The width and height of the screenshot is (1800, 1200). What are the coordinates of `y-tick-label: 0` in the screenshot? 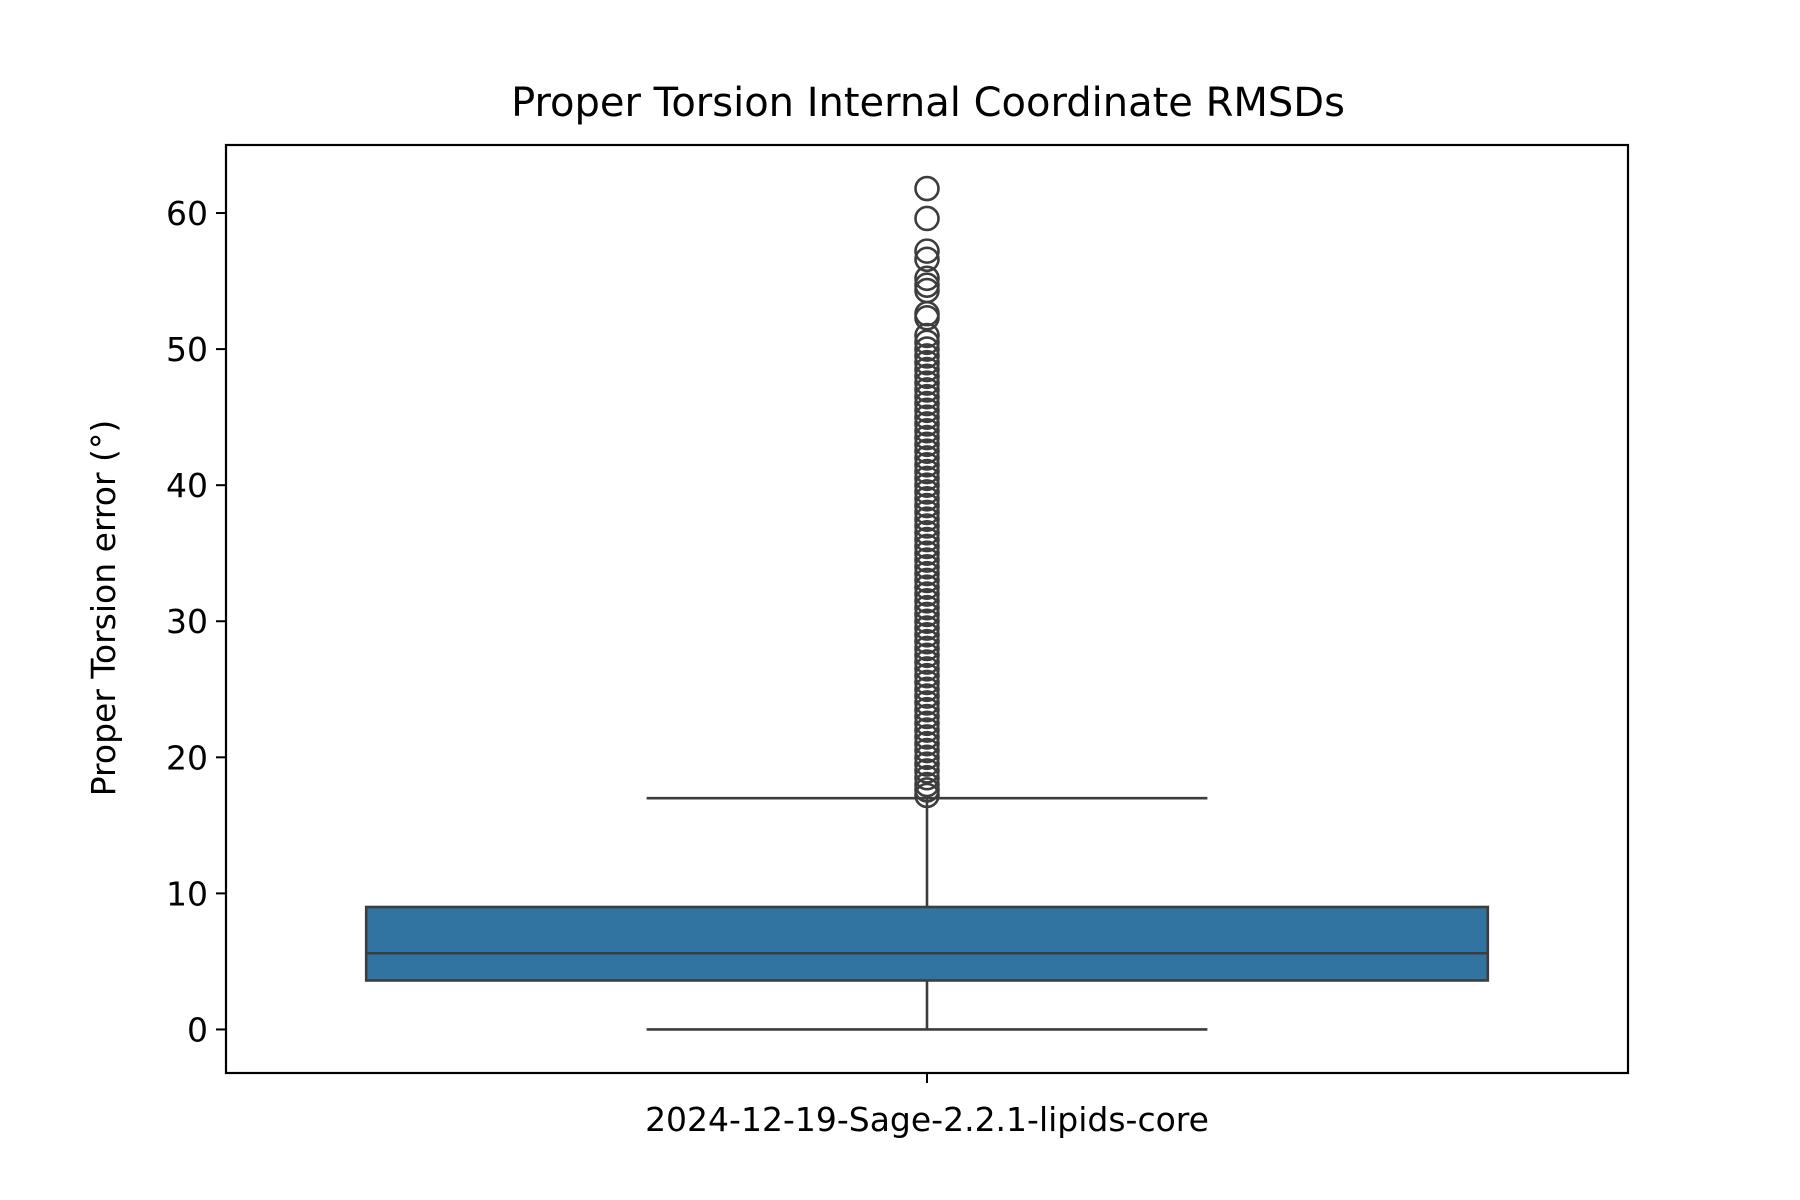 It's located at (197, 1029).